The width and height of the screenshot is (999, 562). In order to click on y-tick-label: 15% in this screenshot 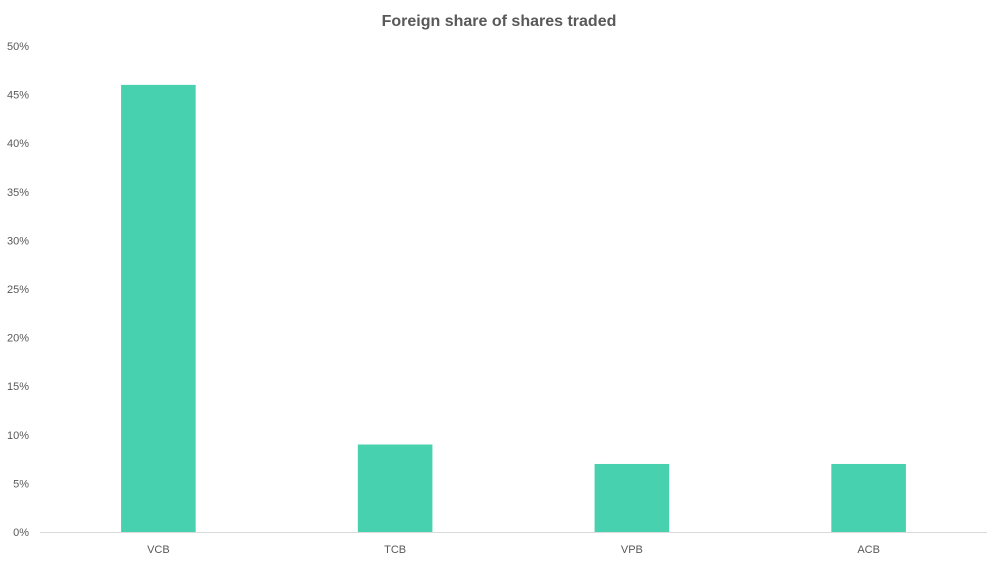, I will do `click(18, 387)`.